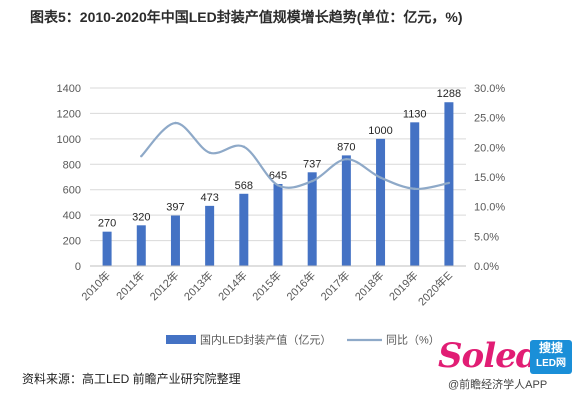 This screenshot has height=400, width=588. What do you see at coordinates (72, 165) in the screenshot?
I see `y-tick-label: 800` at bounding box center [72, 165].